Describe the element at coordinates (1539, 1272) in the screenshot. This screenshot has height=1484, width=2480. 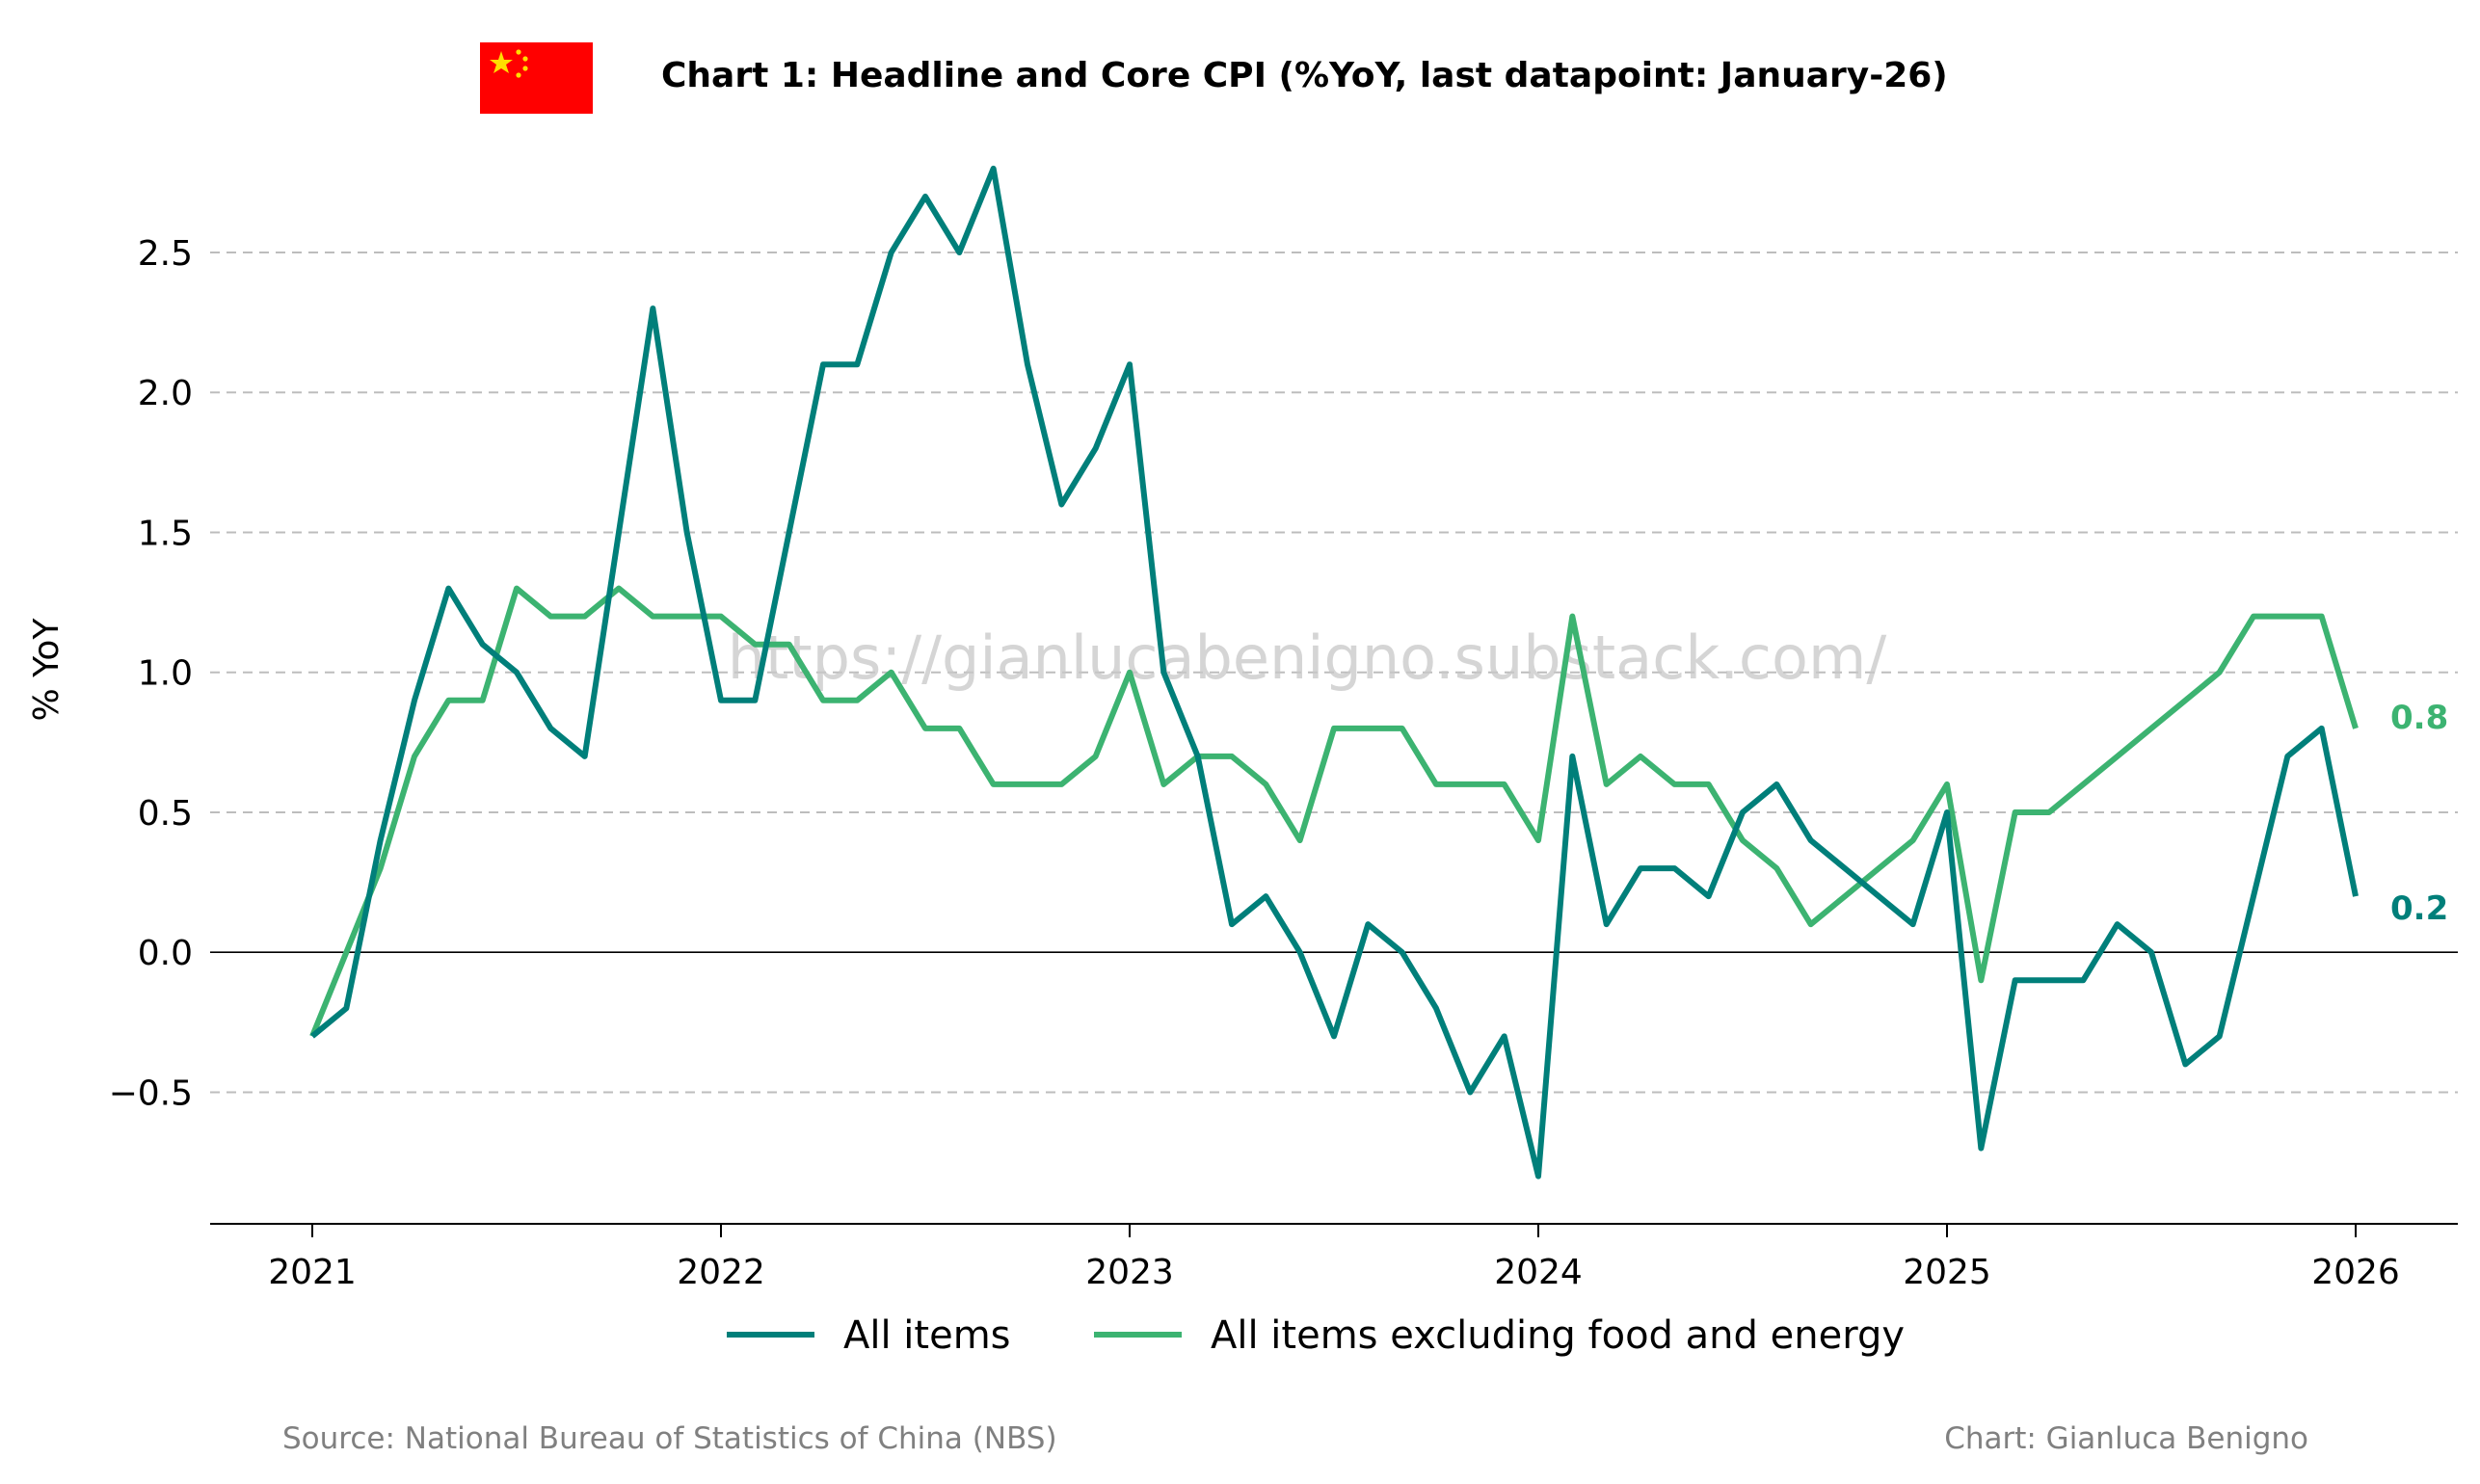
I see `x-tick-label: 2024` at that location.